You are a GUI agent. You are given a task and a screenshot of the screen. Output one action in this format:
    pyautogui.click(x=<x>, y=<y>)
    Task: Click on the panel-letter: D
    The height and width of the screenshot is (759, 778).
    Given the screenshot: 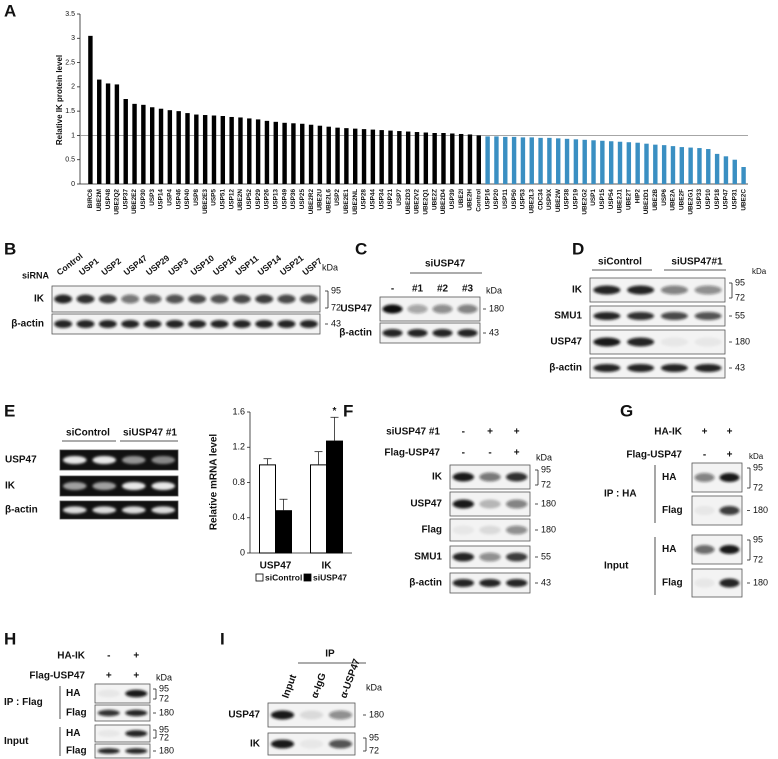 What is the action you would take?
    pyautogui.click(x=578, y=248)
    